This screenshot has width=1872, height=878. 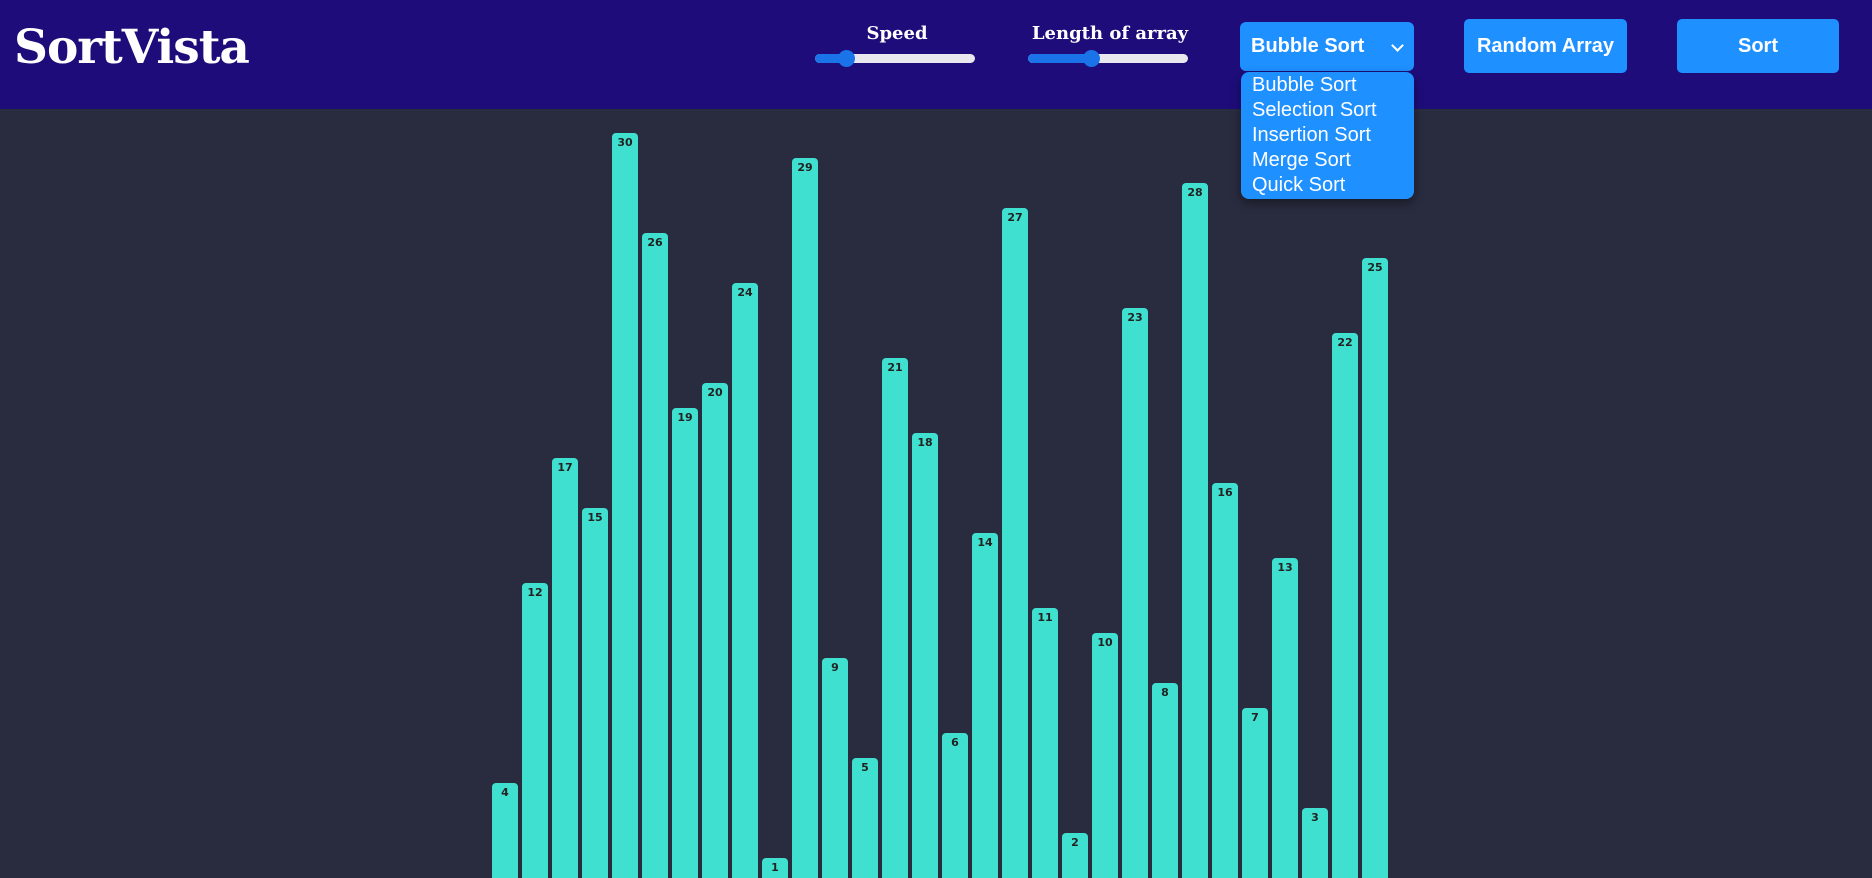 What do you see at coordinates (534, 592) in the screenshot?
I see `bar-value-label: 12` at bounding box center [534, 592].